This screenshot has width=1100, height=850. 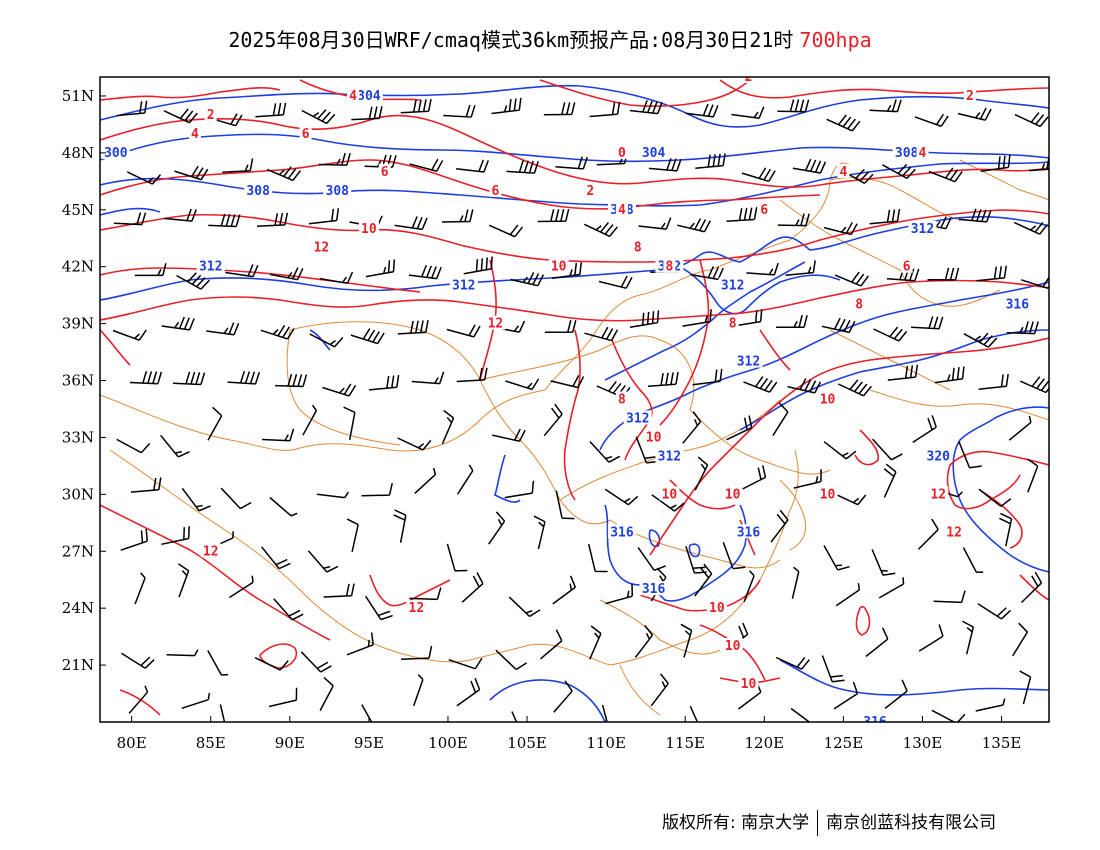 I want to click on height-contour-label: 320, so click(x=939, y=456).